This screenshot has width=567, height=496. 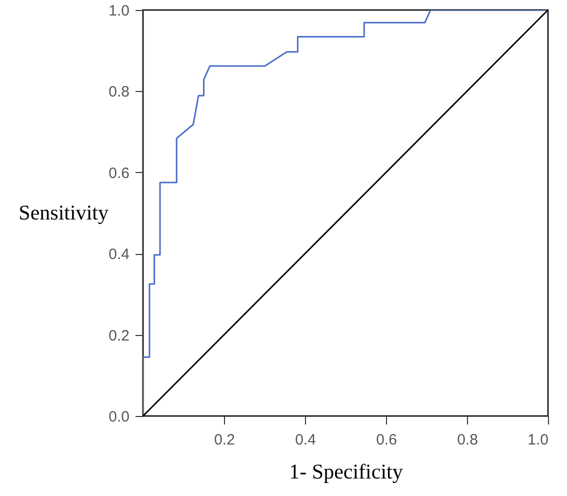 What do you see at coordinates (119, 417) in the screenshot?
I see `y-tick-label: 0.0` at bounding box center [119, 417].